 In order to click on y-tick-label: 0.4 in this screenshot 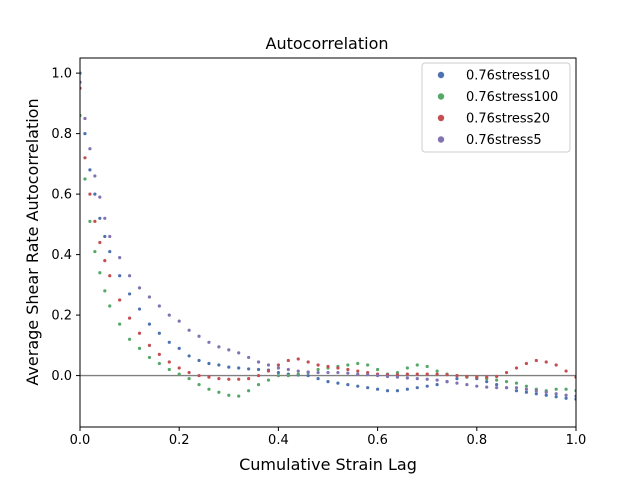, I will do `click(61, 255)`.